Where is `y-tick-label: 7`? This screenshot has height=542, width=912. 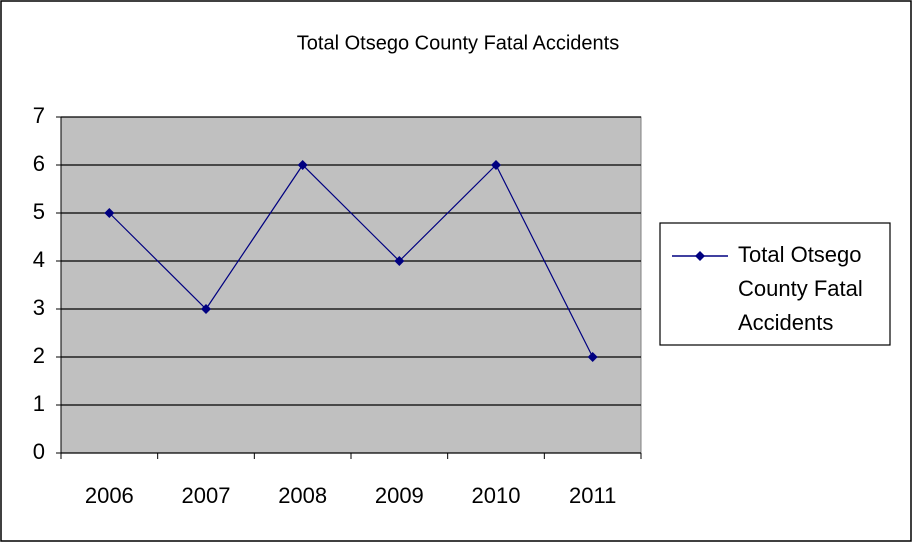 y-tick-label: 7 is located at coordinates (39, 115).